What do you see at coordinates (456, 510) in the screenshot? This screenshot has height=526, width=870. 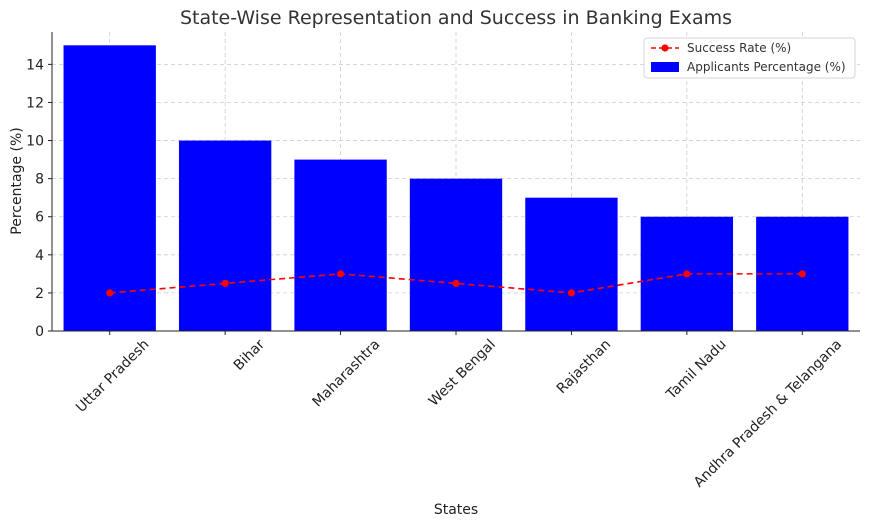 I see `x-axis-label: States` at bounding box center [456, 510].